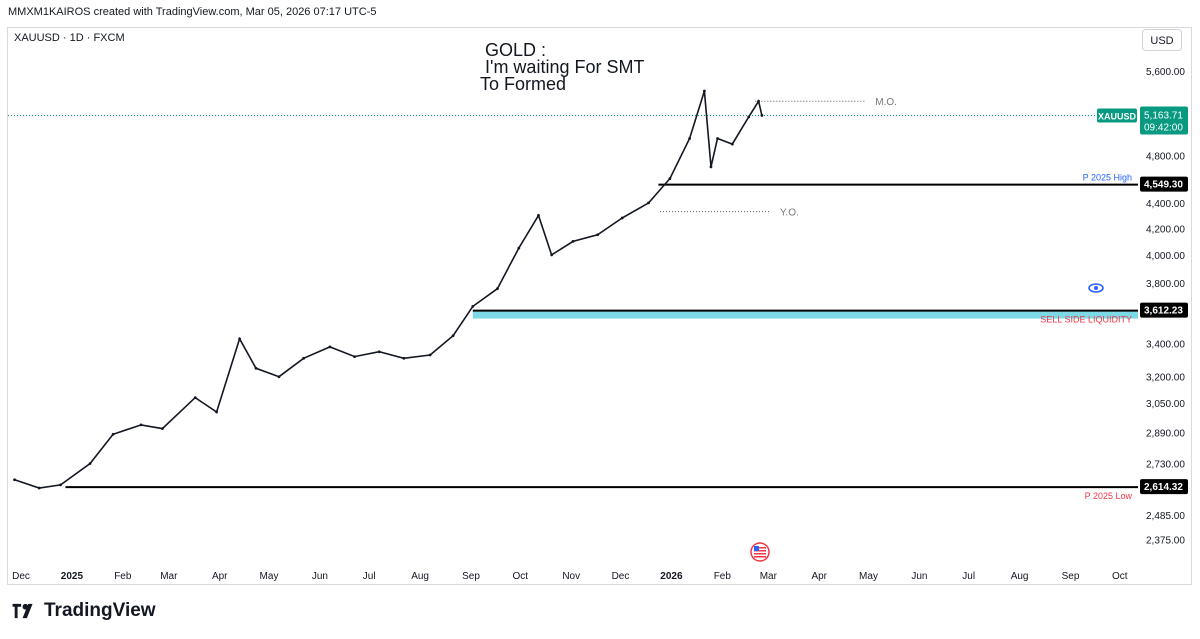  I want to click on level-price-label: 2,614.32, so click(1163, 487).